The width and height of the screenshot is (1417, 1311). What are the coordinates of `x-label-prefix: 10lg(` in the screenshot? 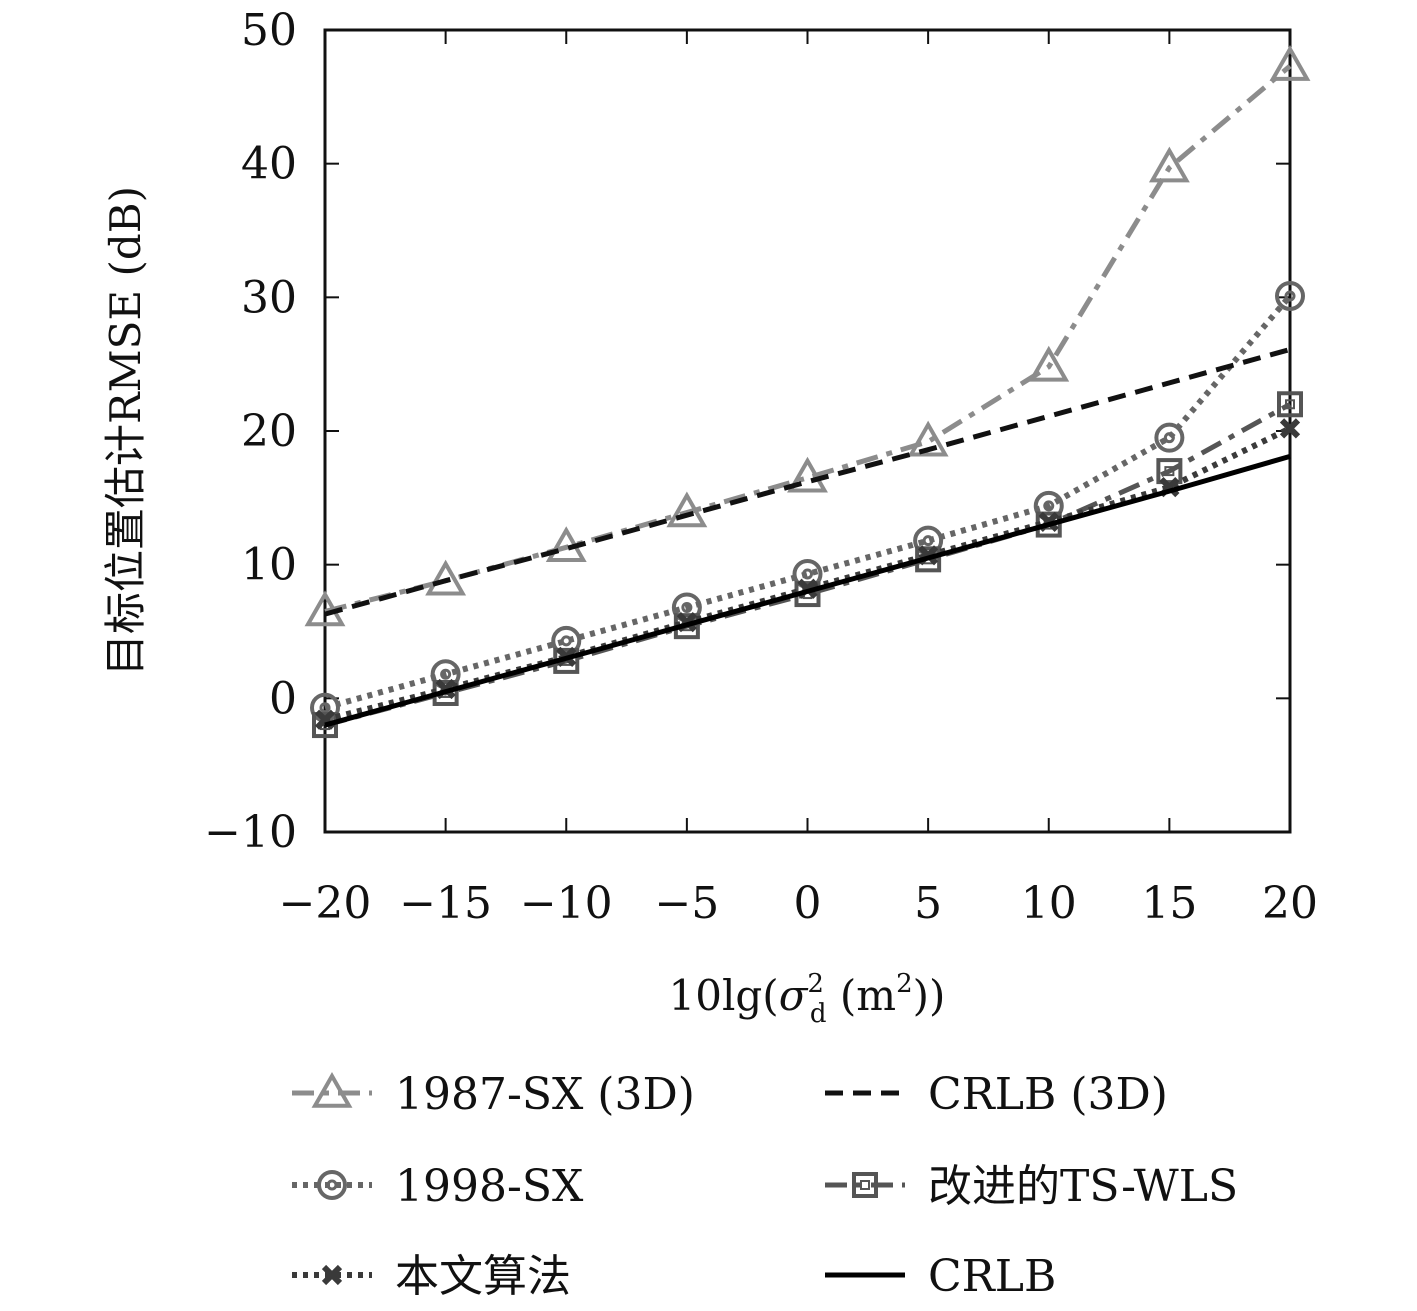 It's located at (724, 995).